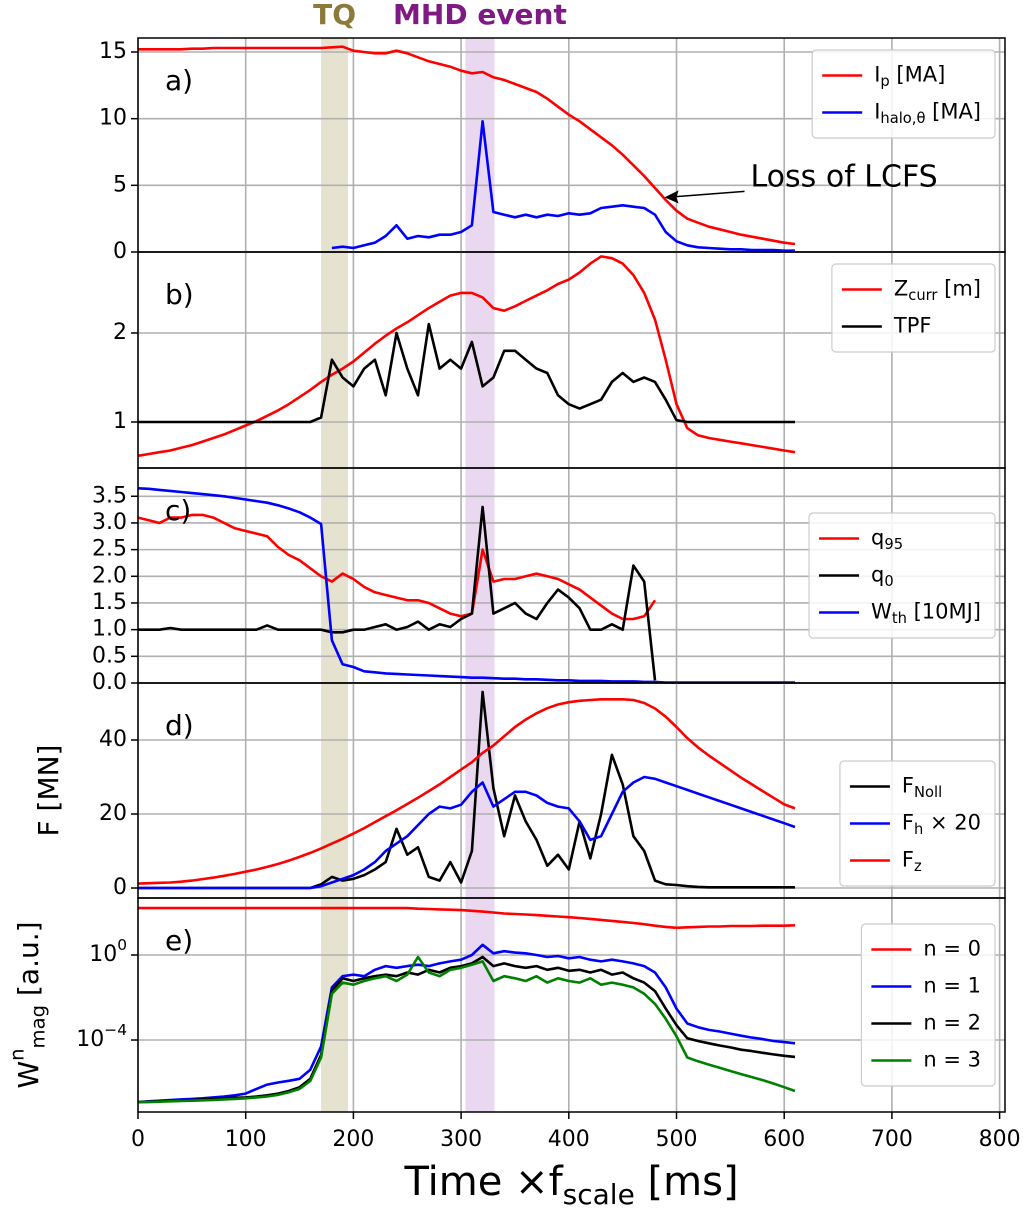  I want to click on x-tick-label: 200, so click(353, 1139).